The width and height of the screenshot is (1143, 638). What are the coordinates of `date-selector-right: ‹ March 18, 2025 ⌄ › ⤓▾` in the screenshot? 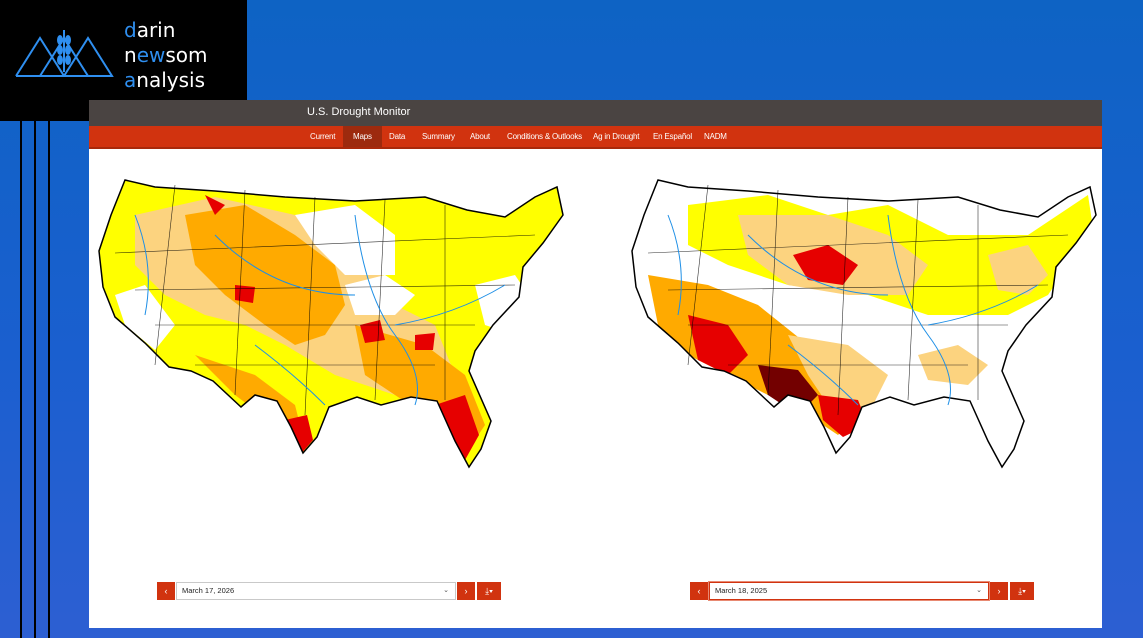 It's located at (862, 591).